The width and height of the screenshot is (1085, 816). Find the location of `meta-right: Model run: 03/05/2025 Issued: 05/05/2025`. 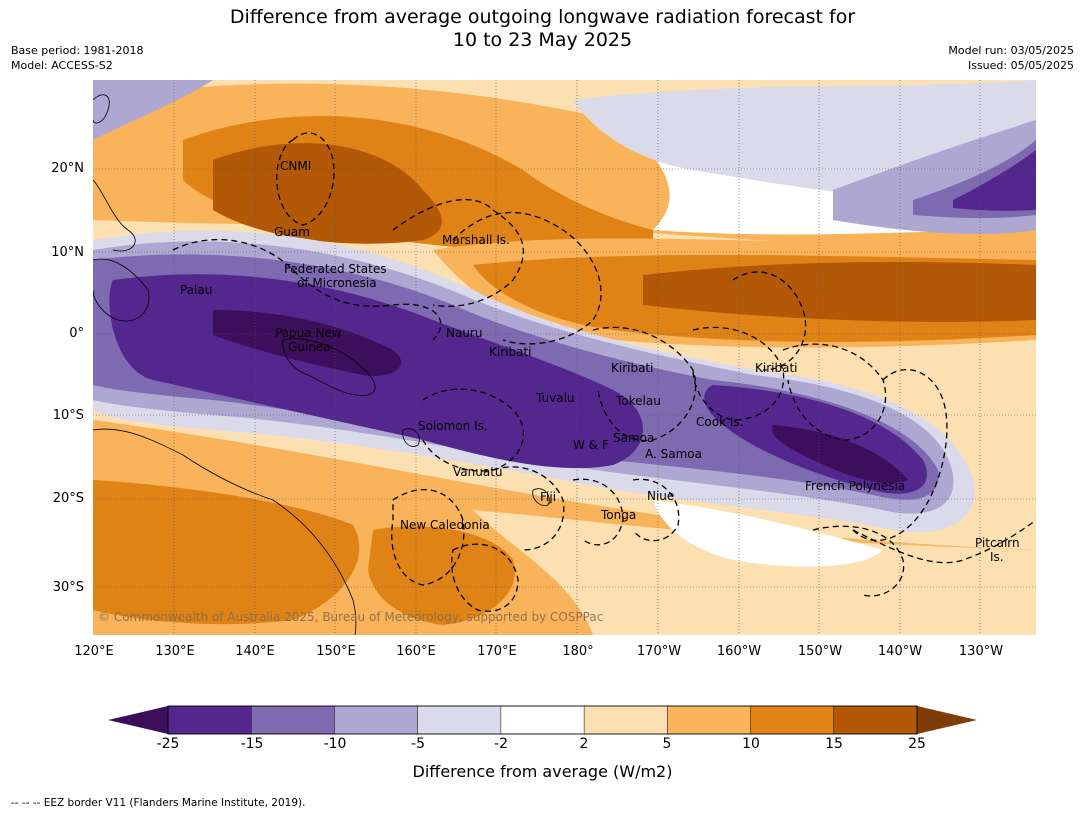

meta-right: Model run: 03/05/2025 Issued: 05/05/2025 is located at coordinates (1011, 58).